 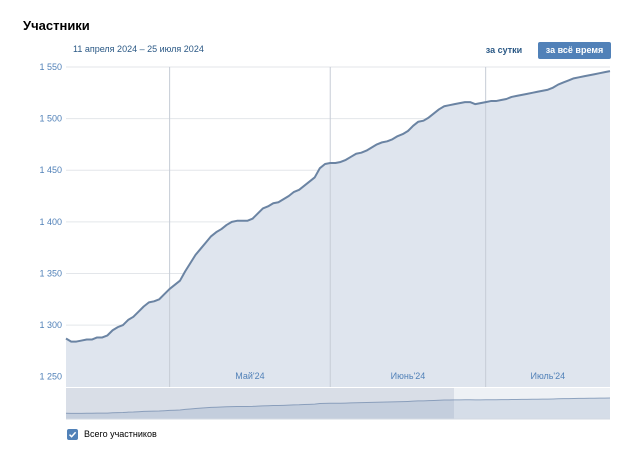 I want to click on range-navigator, so click(x=338, y=404).